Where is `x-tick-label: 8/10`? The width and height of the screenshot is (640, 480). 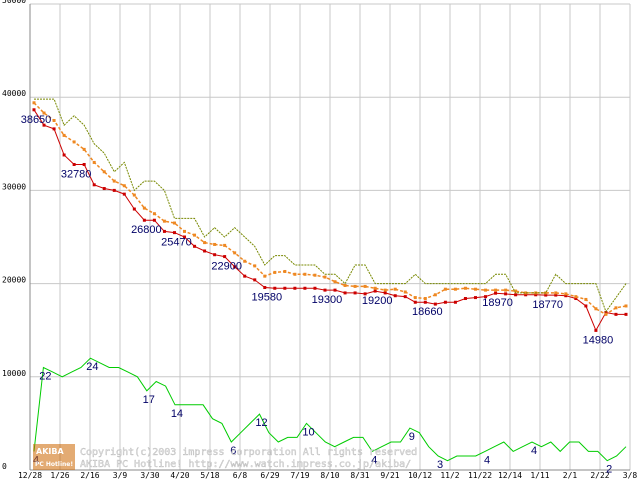 x-tick-label: 8/10 is located at coordinates (329, 475).